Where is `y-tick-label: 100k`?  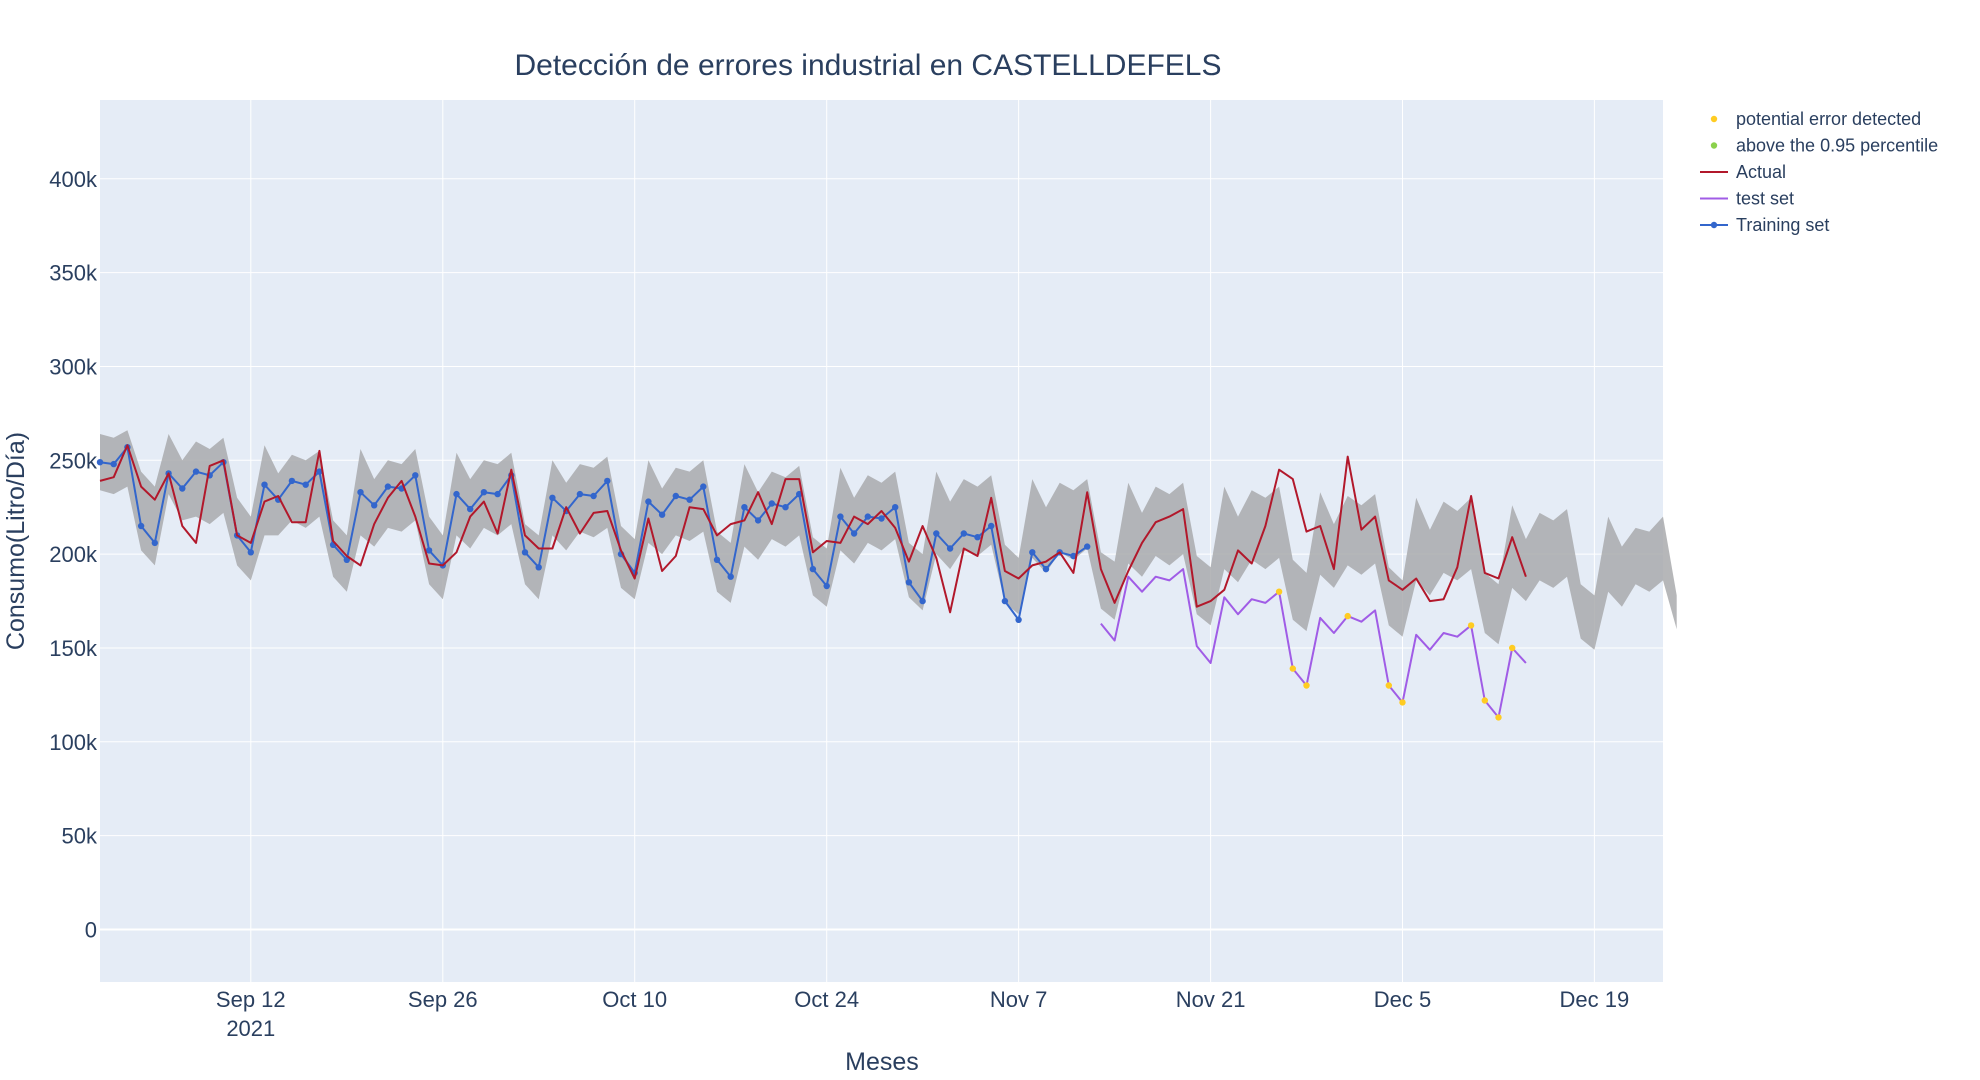
y-tick-label: 100k is located at coordinates (73, 742).